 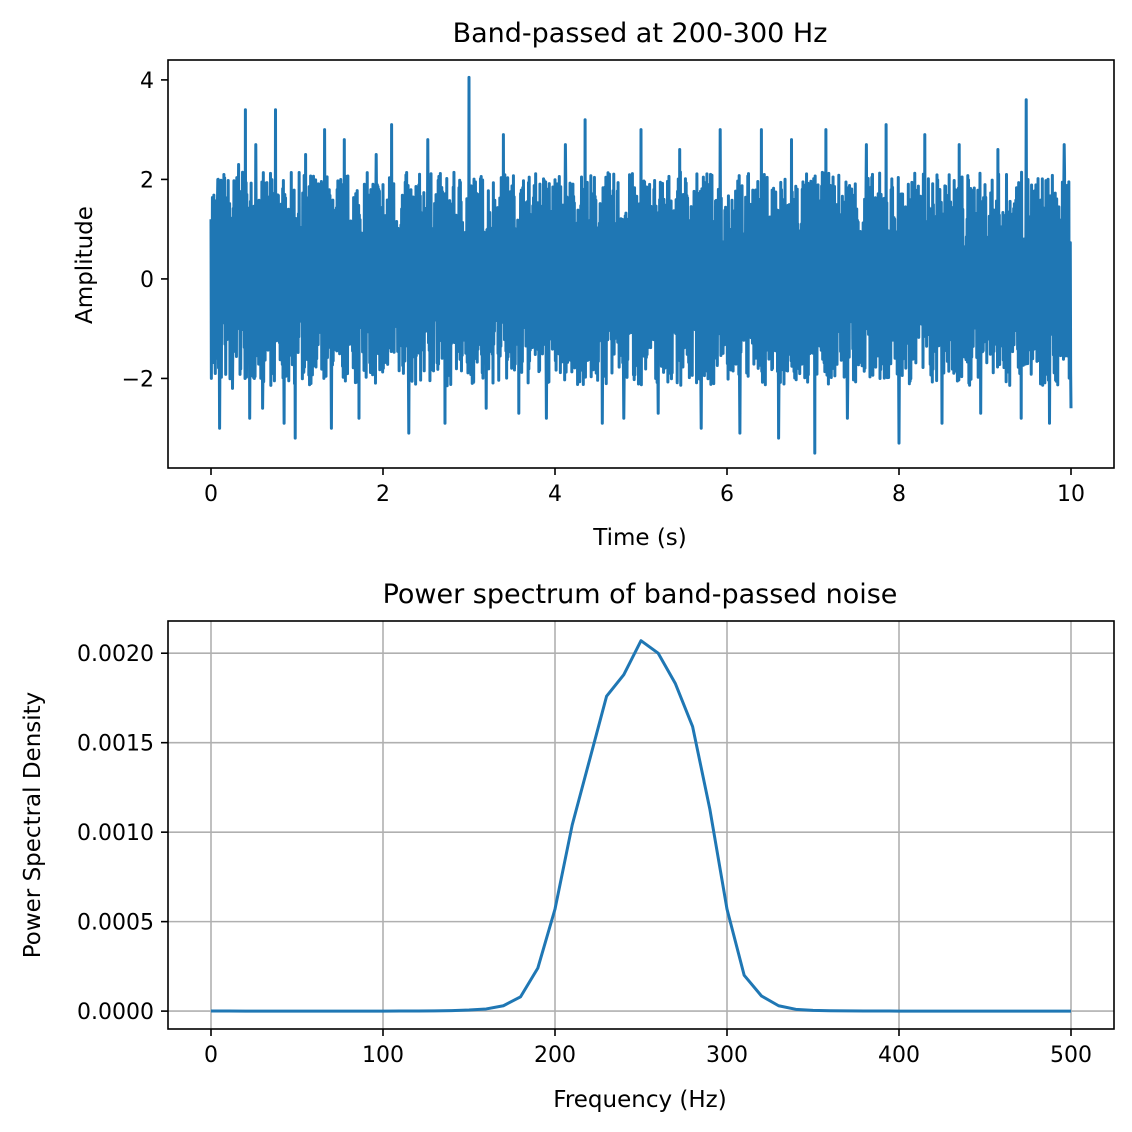 I want to click on x-tick-label: 400, so click(x=899, y=1055).